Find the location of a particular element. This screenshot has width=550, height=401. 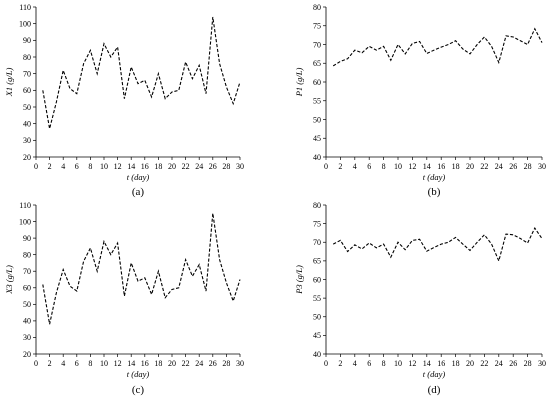

y-axis-title: X3 (g/L) is located at coordinates (9, 280).